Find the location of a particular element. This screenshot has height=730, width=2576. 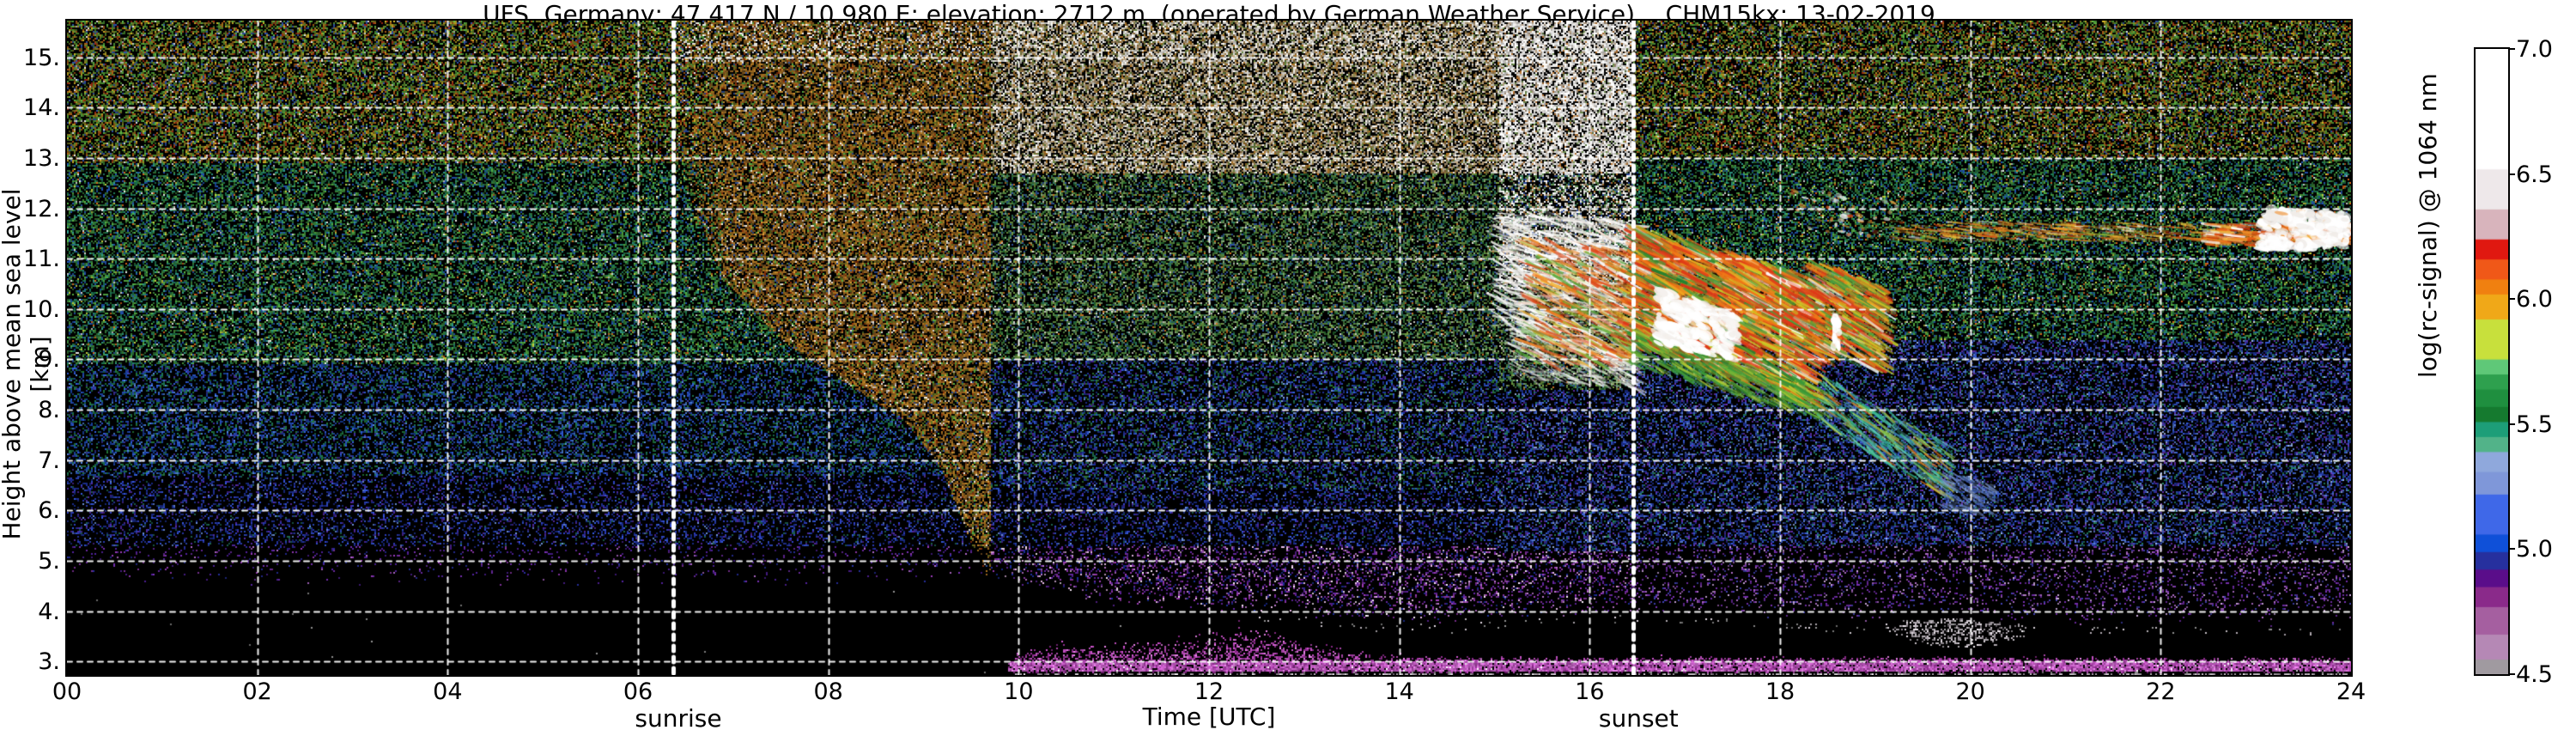

x-tick-label: 00 is located at coordinates (67, 691).